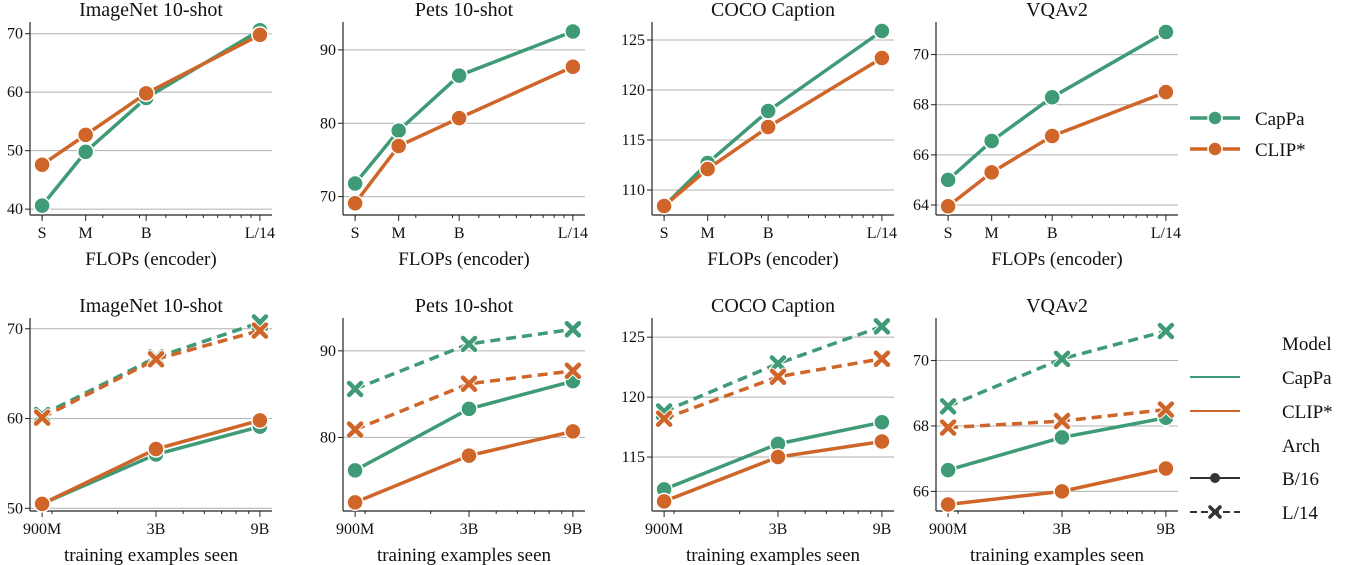  Describe the element at coordinates (633, 90) in the screenshot. I see `y-tick-label: 120` at that location.